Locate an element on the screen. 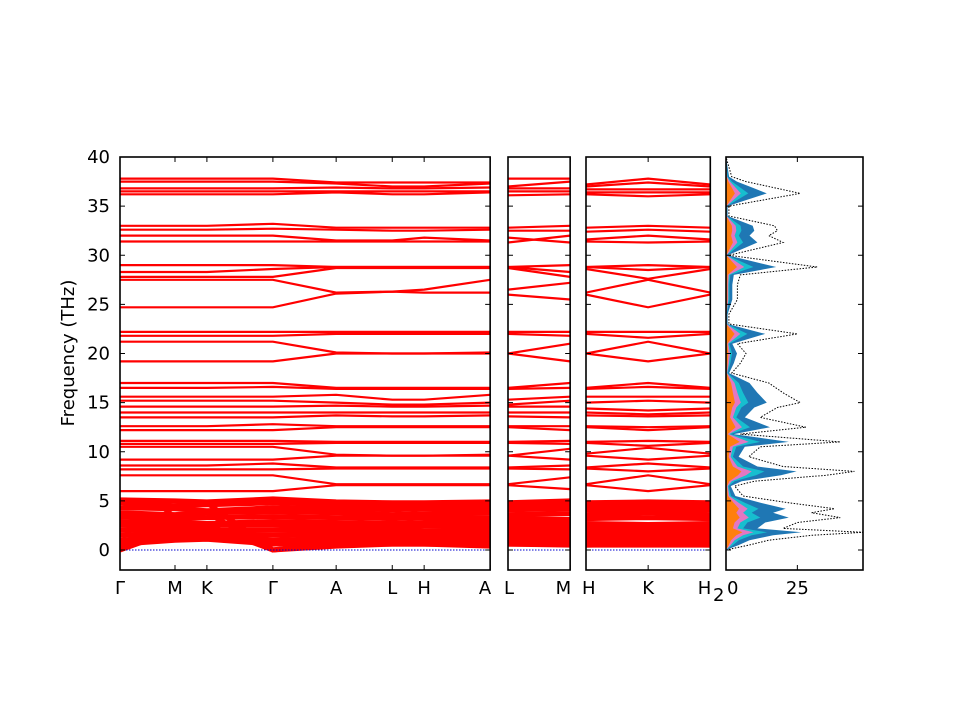 The image size is (960, 720). y-tick-label: 10 is located at coordinates (98, 452).